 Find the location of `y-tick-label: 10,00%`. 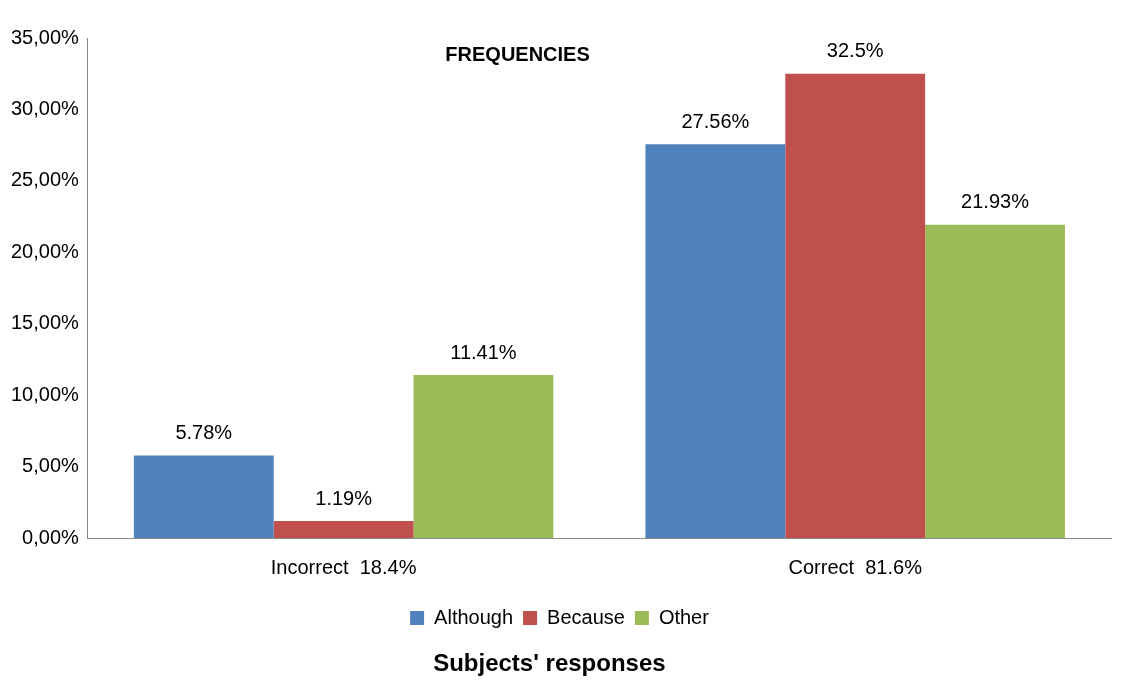

y-tick-label: 10,00% is located at coordinates (45, 393).